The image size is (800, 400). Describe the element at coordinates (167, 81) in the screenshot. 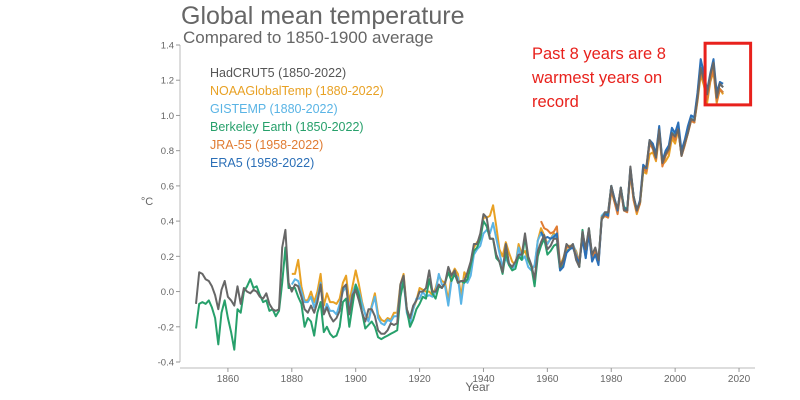

I see `y-tick-label: 1.2` at that location.